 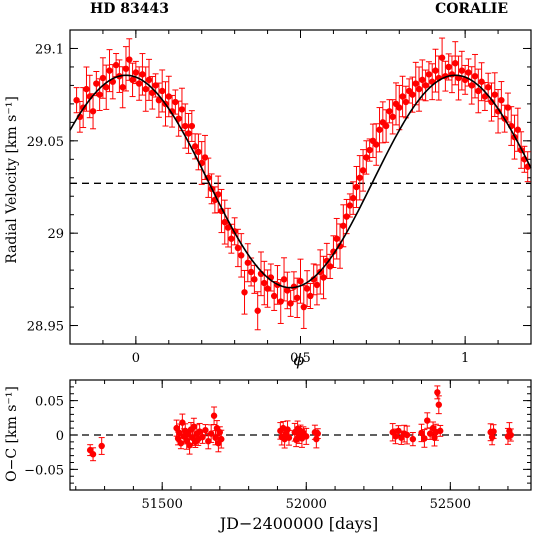 What do you see at coordinates (55, 234) in the screenshot?
I see `y-tick-label: 29` at bounding box center [55, 234].